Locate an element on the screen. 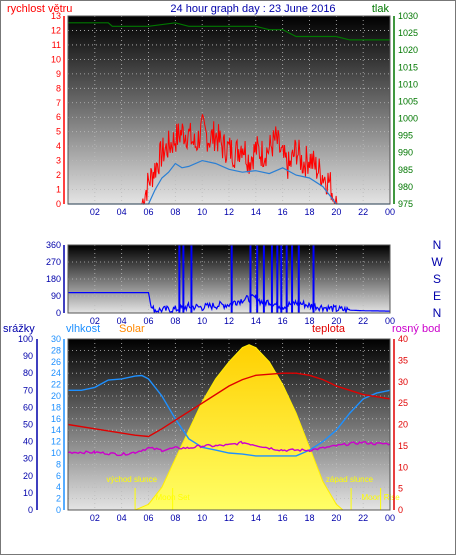  humidity-axis-title: vlhkost is located at coordinates (83, 329).